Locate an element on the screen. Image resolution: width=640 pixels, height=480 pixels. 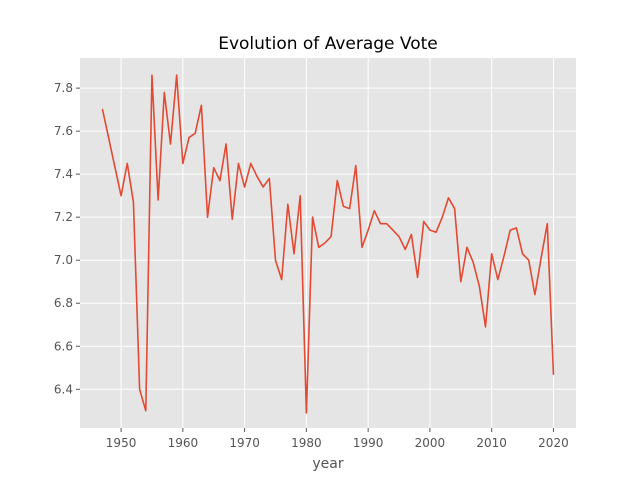
x-tick-label: 2000 is located at coordinates (430, 443).